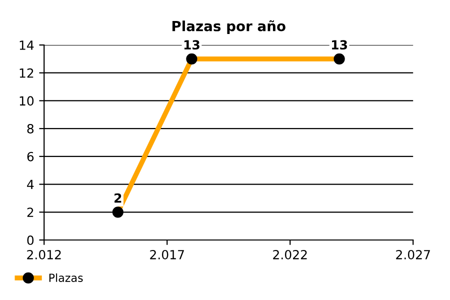 This screenshot has width=450, height=300. I want to click on y-tick-label: 2, so click(30, 212).